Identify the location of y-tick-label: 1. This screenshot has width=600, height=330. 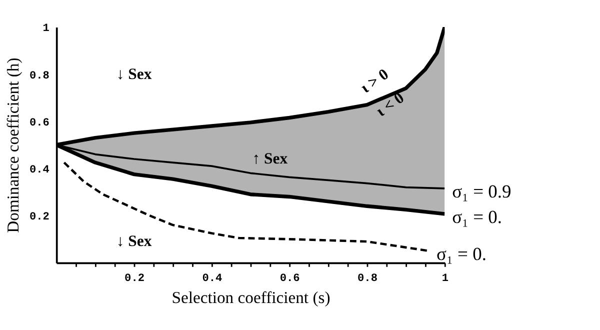
(46, 29).